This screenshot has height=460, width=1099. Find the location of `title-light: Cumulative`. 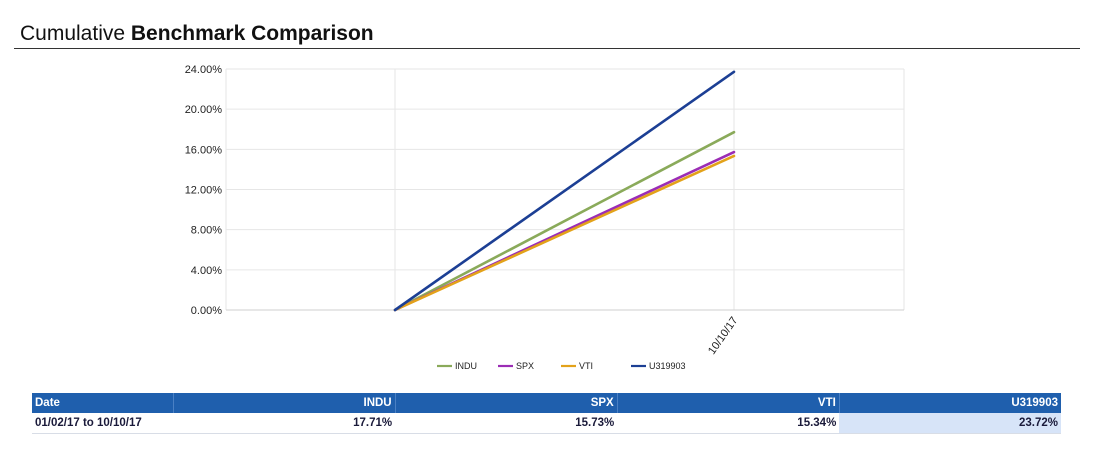

title-light: Cumulative is located at coordinates (73, 33).